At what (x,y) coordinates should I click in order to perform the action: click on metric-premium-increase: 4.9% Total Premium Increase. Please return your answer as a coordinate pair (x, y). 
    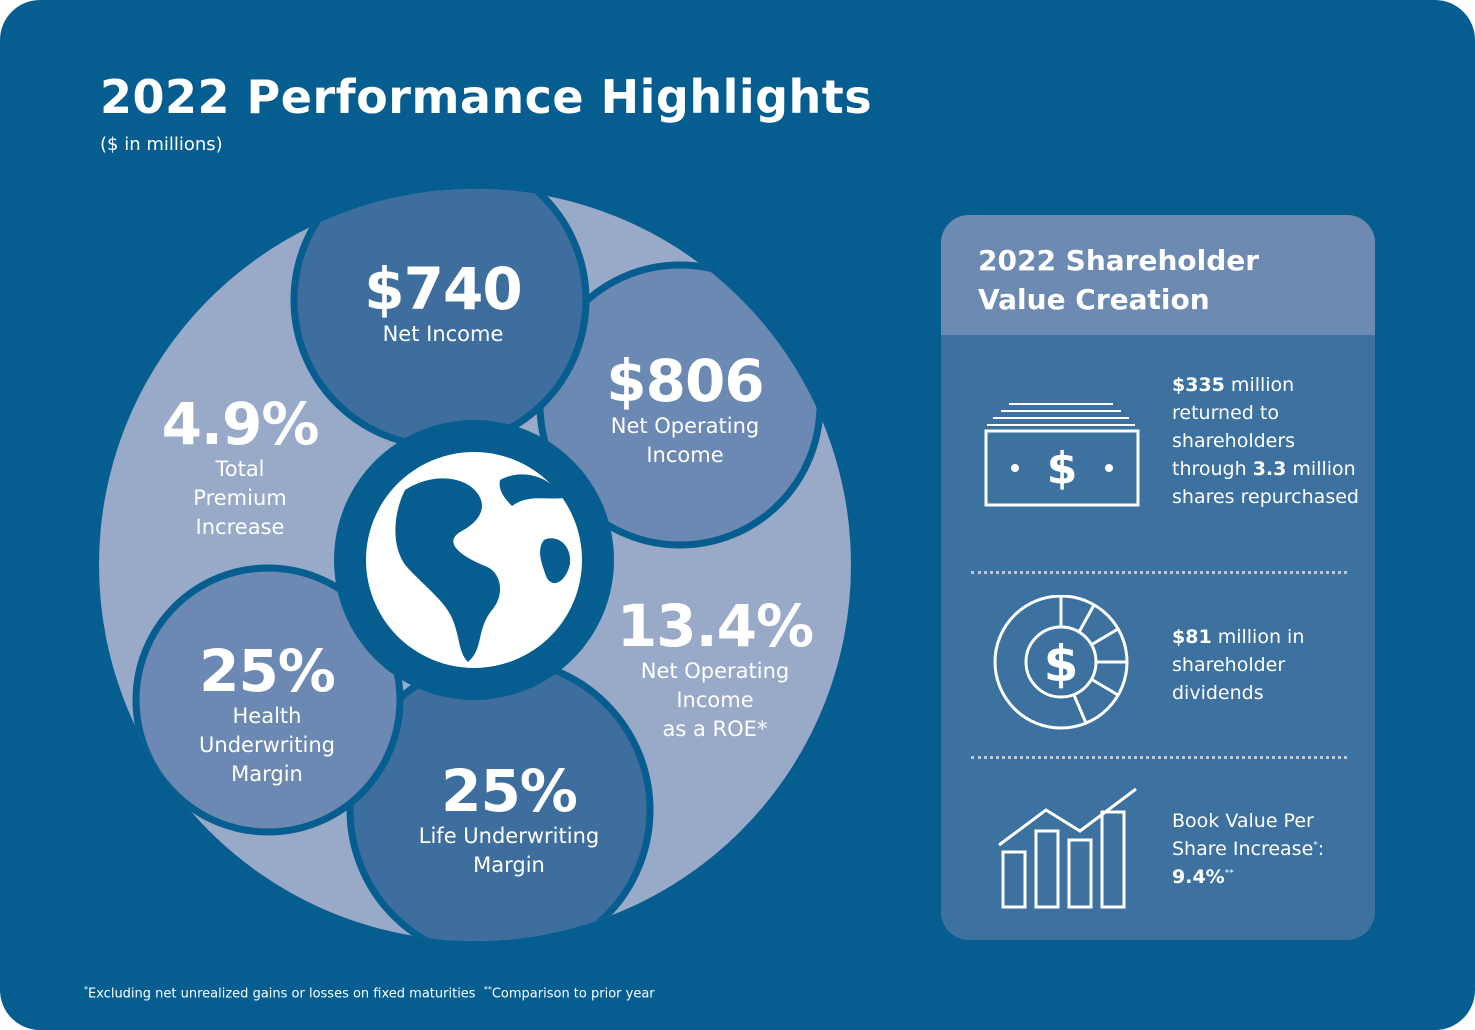
    Looking at the image, I should click on (240, 466).